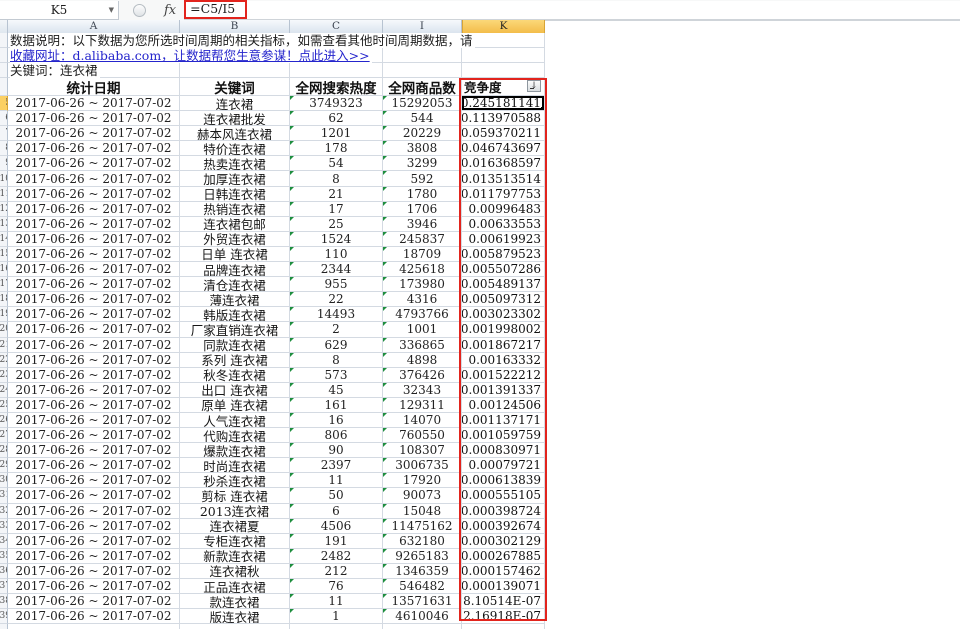 The width and height of the screenshot is (960, 629). Describe the element at coordinates (503, 436) in the screenshot. I see `cell-competition: 0.001059759` at that location.